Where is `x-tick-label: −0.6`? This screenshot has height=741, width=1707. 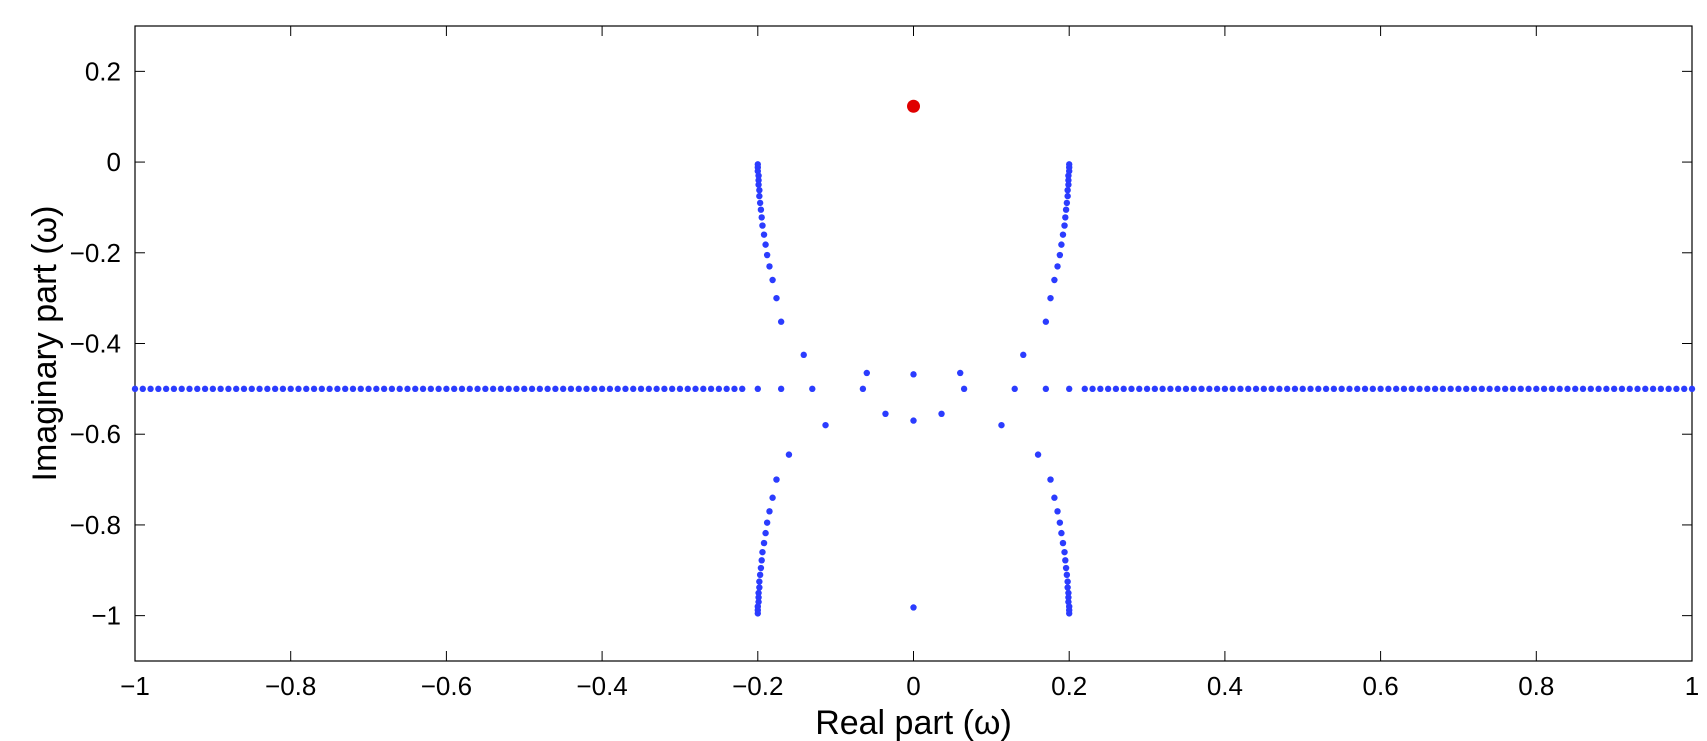 x-tick-label: −0.6 is located at coordinates (446, 686).